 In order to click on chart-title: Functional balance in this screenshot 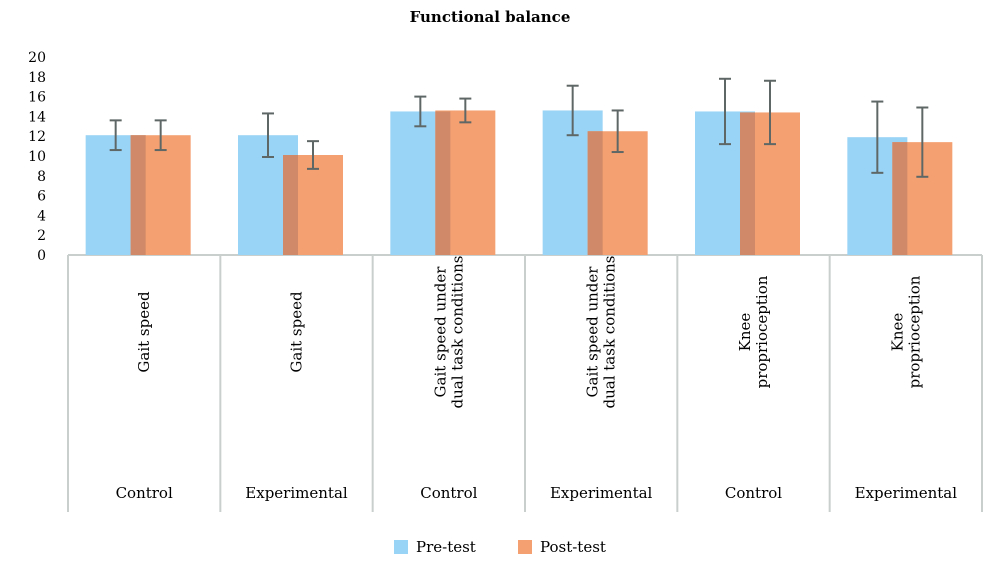, I will do `click(490, 17)`.